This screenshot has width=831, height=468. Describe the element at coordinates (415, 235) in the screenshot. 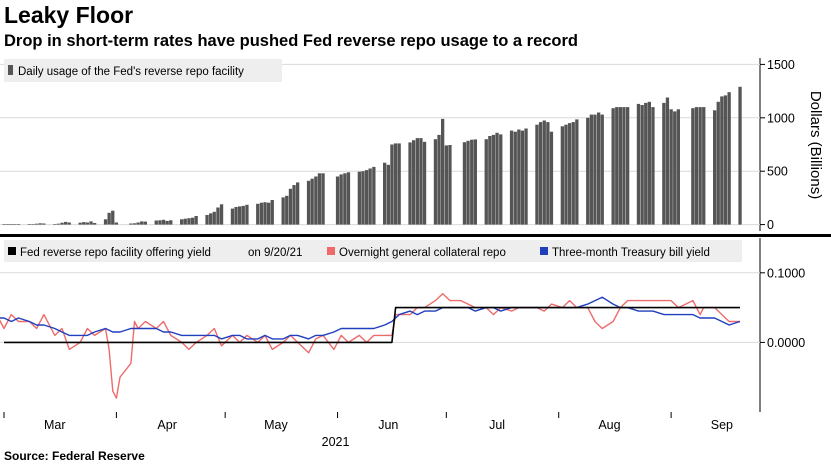

I see `panel-separator` at that location.